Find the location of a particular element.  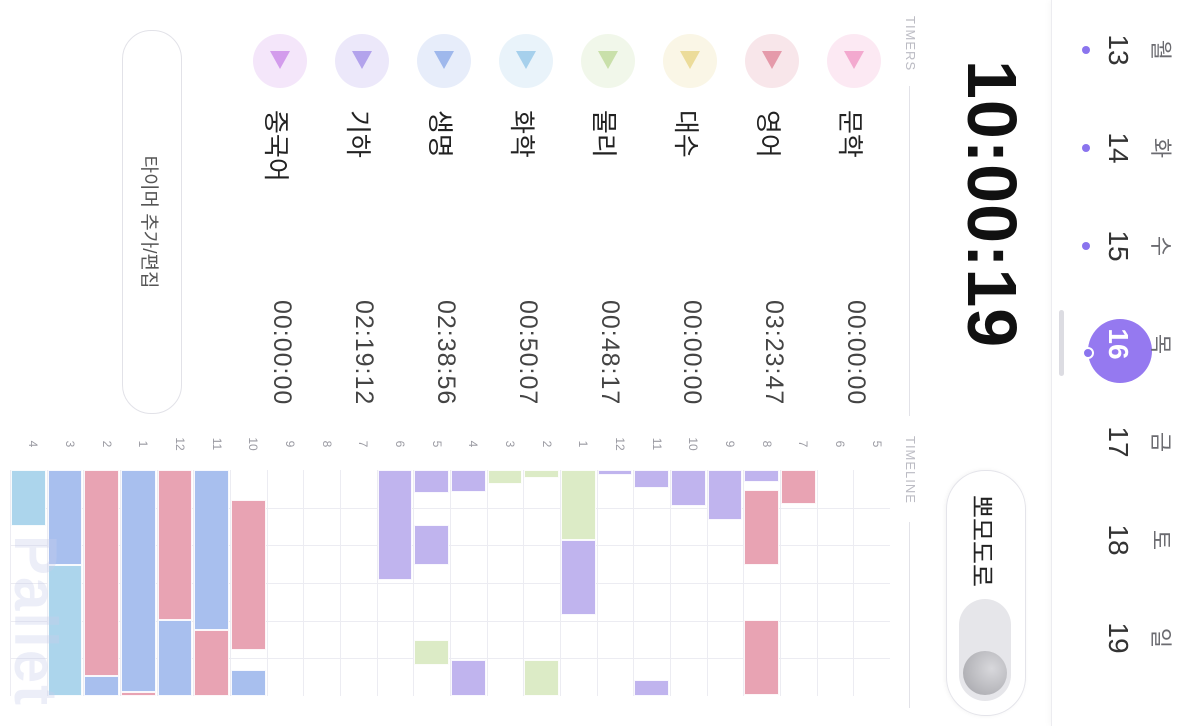

timer-subject-name: 물리 is located at coordinates (604, 134).